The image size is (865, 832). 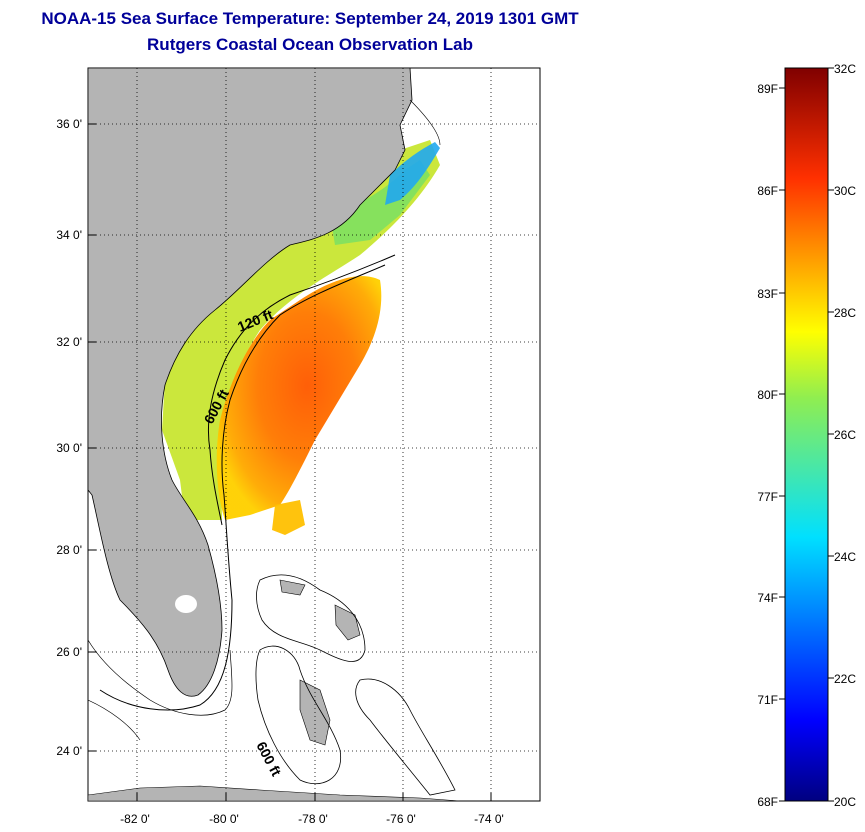 What do you see at coordinates (69, 652) in the screenshot?
I see `lat-label-26: 26 0'` at bounding box center [69, 652].